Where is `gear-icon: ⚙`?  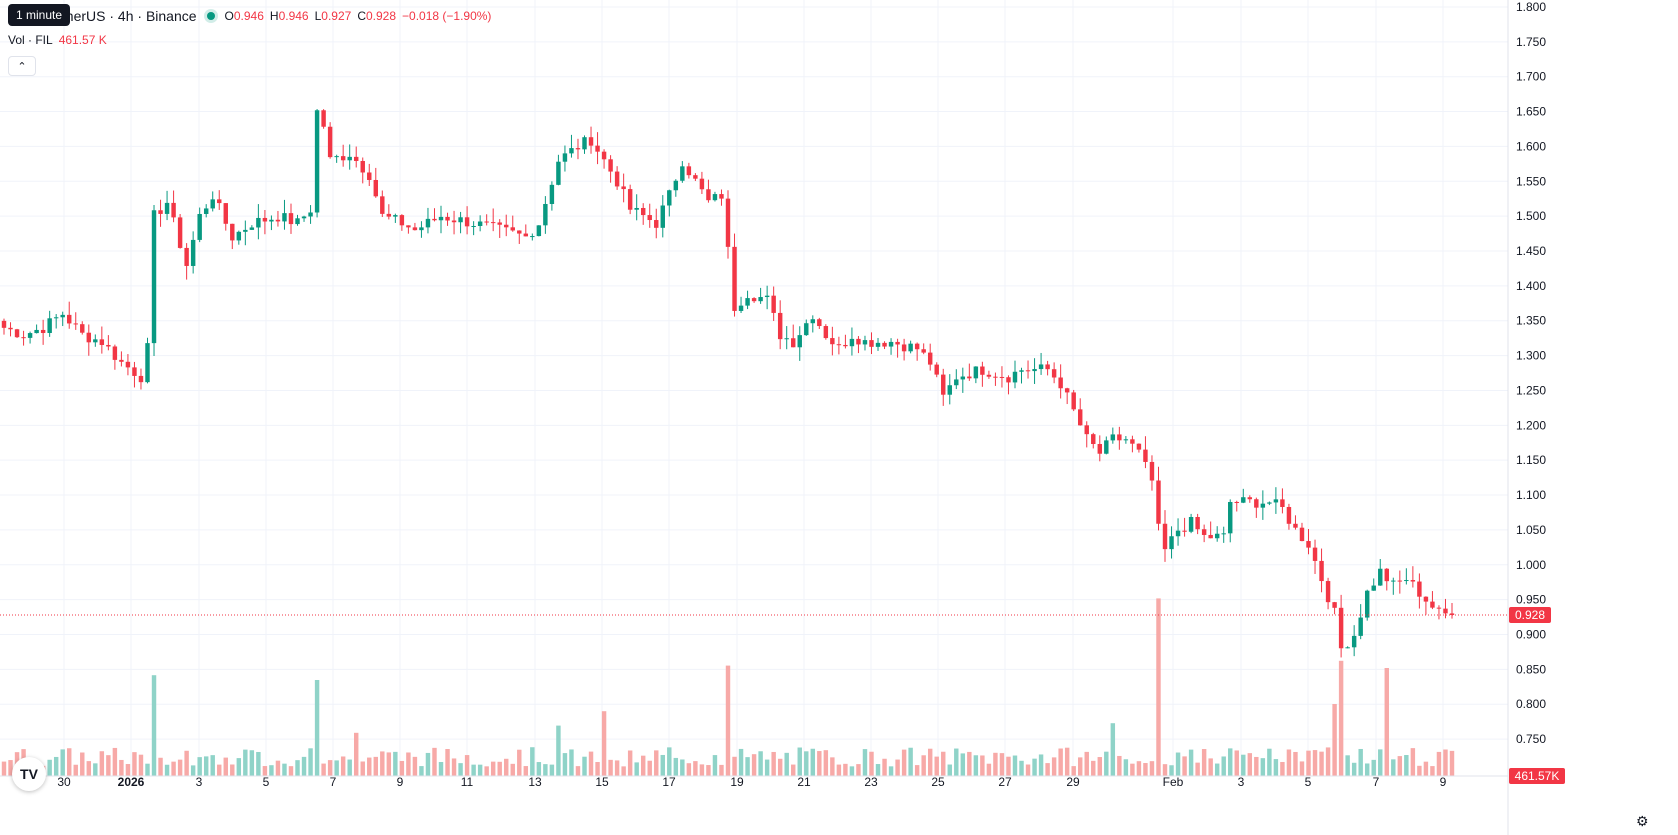
gear-icon: ⚙ is located at coordinates (1642, 821).